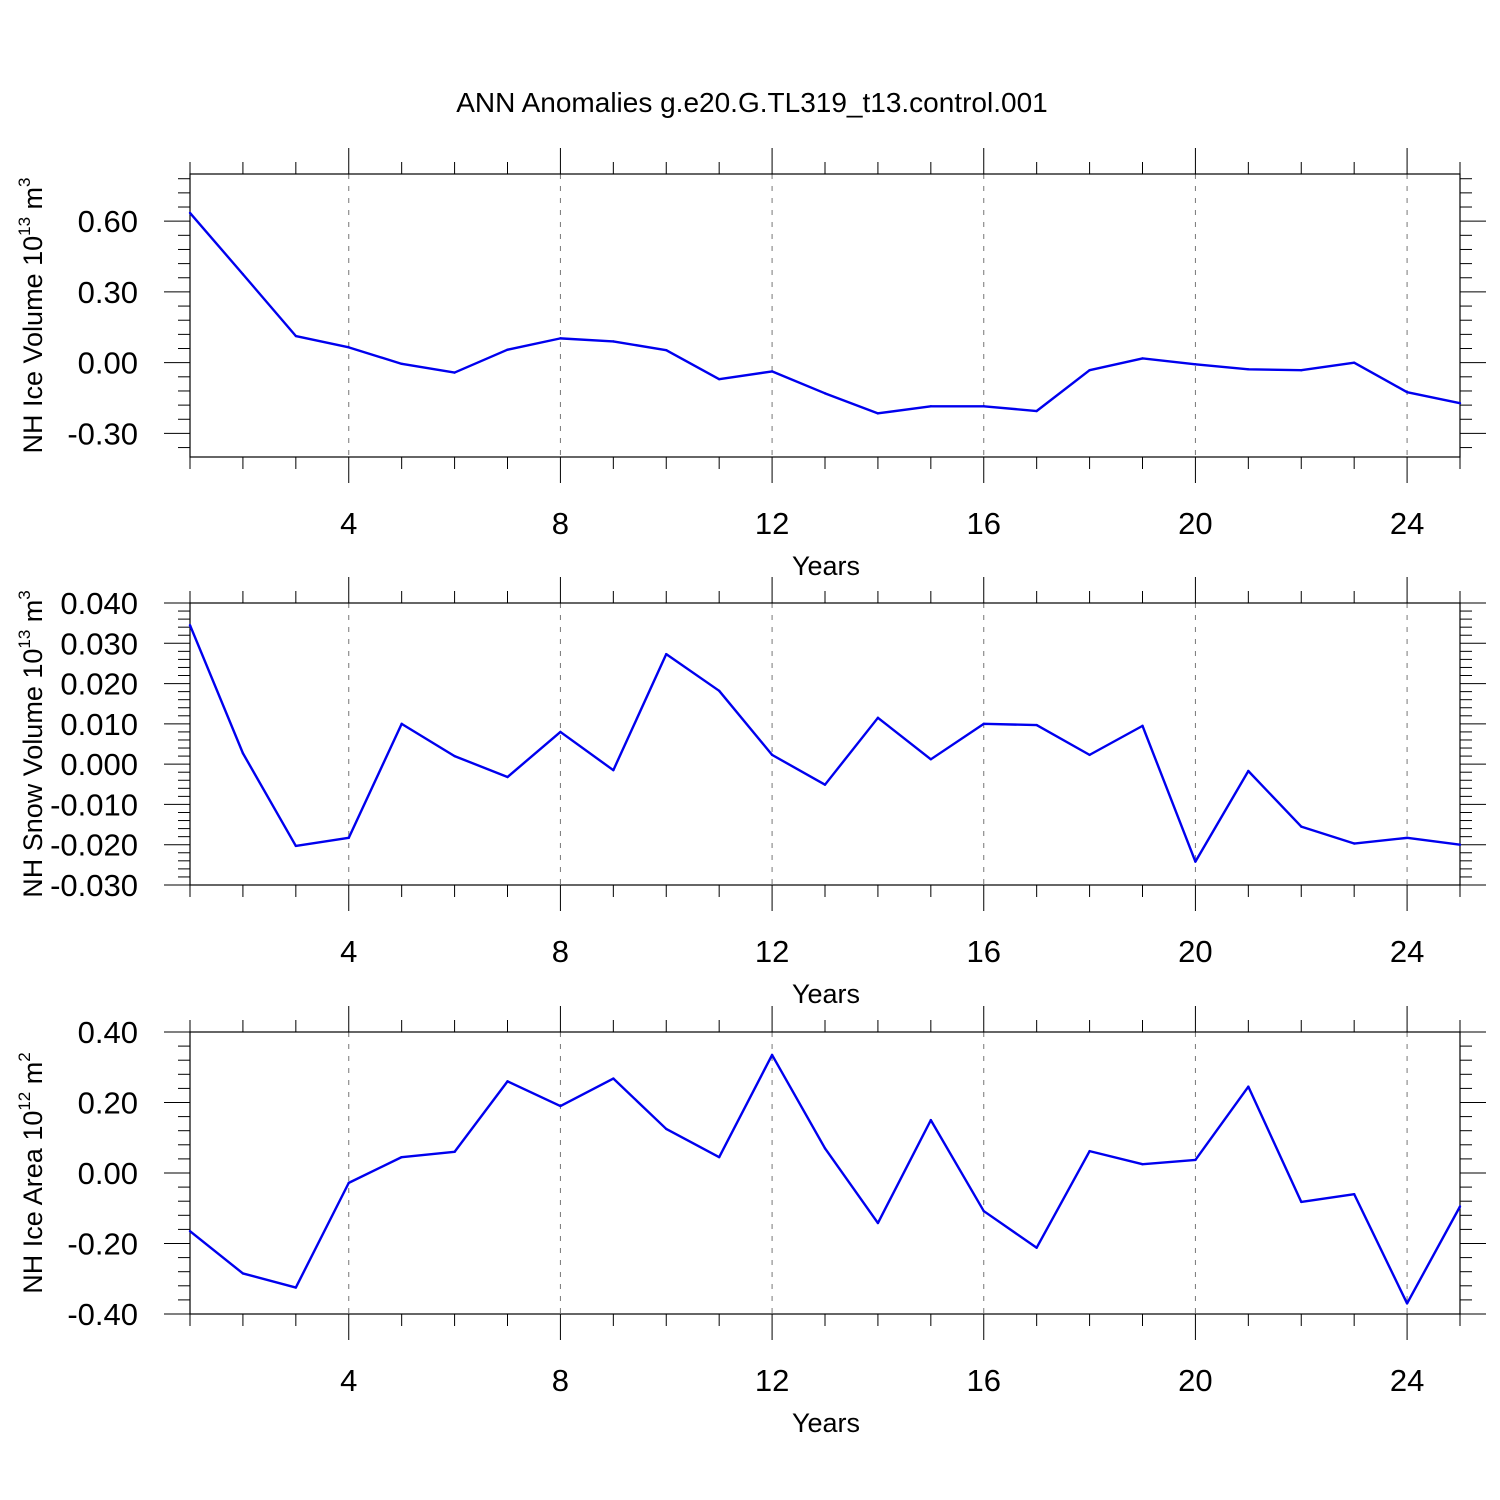 The height and width of the screenshot is (1500, 1500). I want to click on y-axis-label-text: NH Snow Volume 10, so click(33, 773).